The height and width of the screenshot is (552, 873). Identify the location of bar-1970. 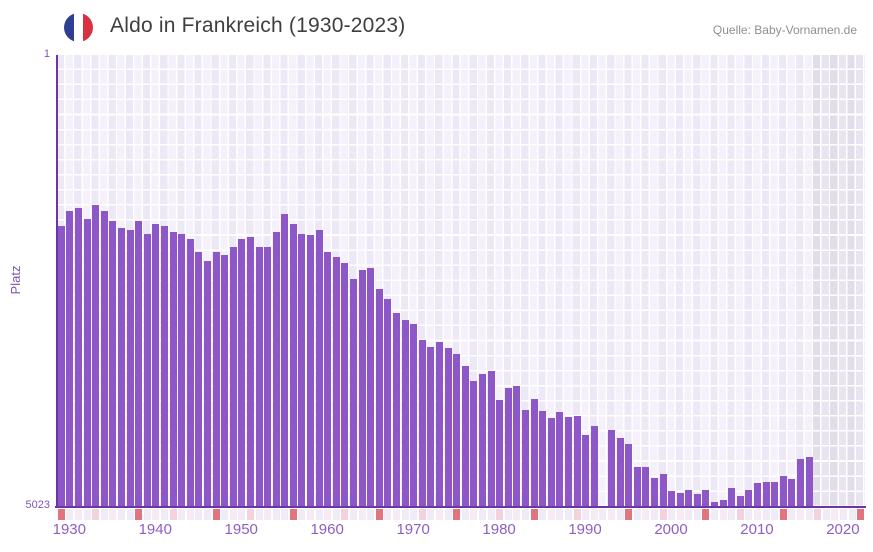
(405, 413).